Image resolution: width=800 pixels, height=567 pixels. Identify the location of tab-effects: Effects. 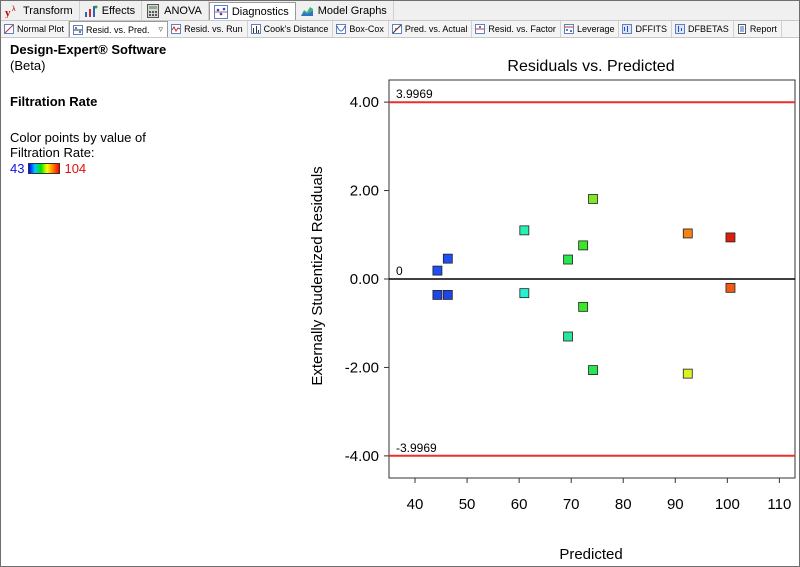
(111, 10).